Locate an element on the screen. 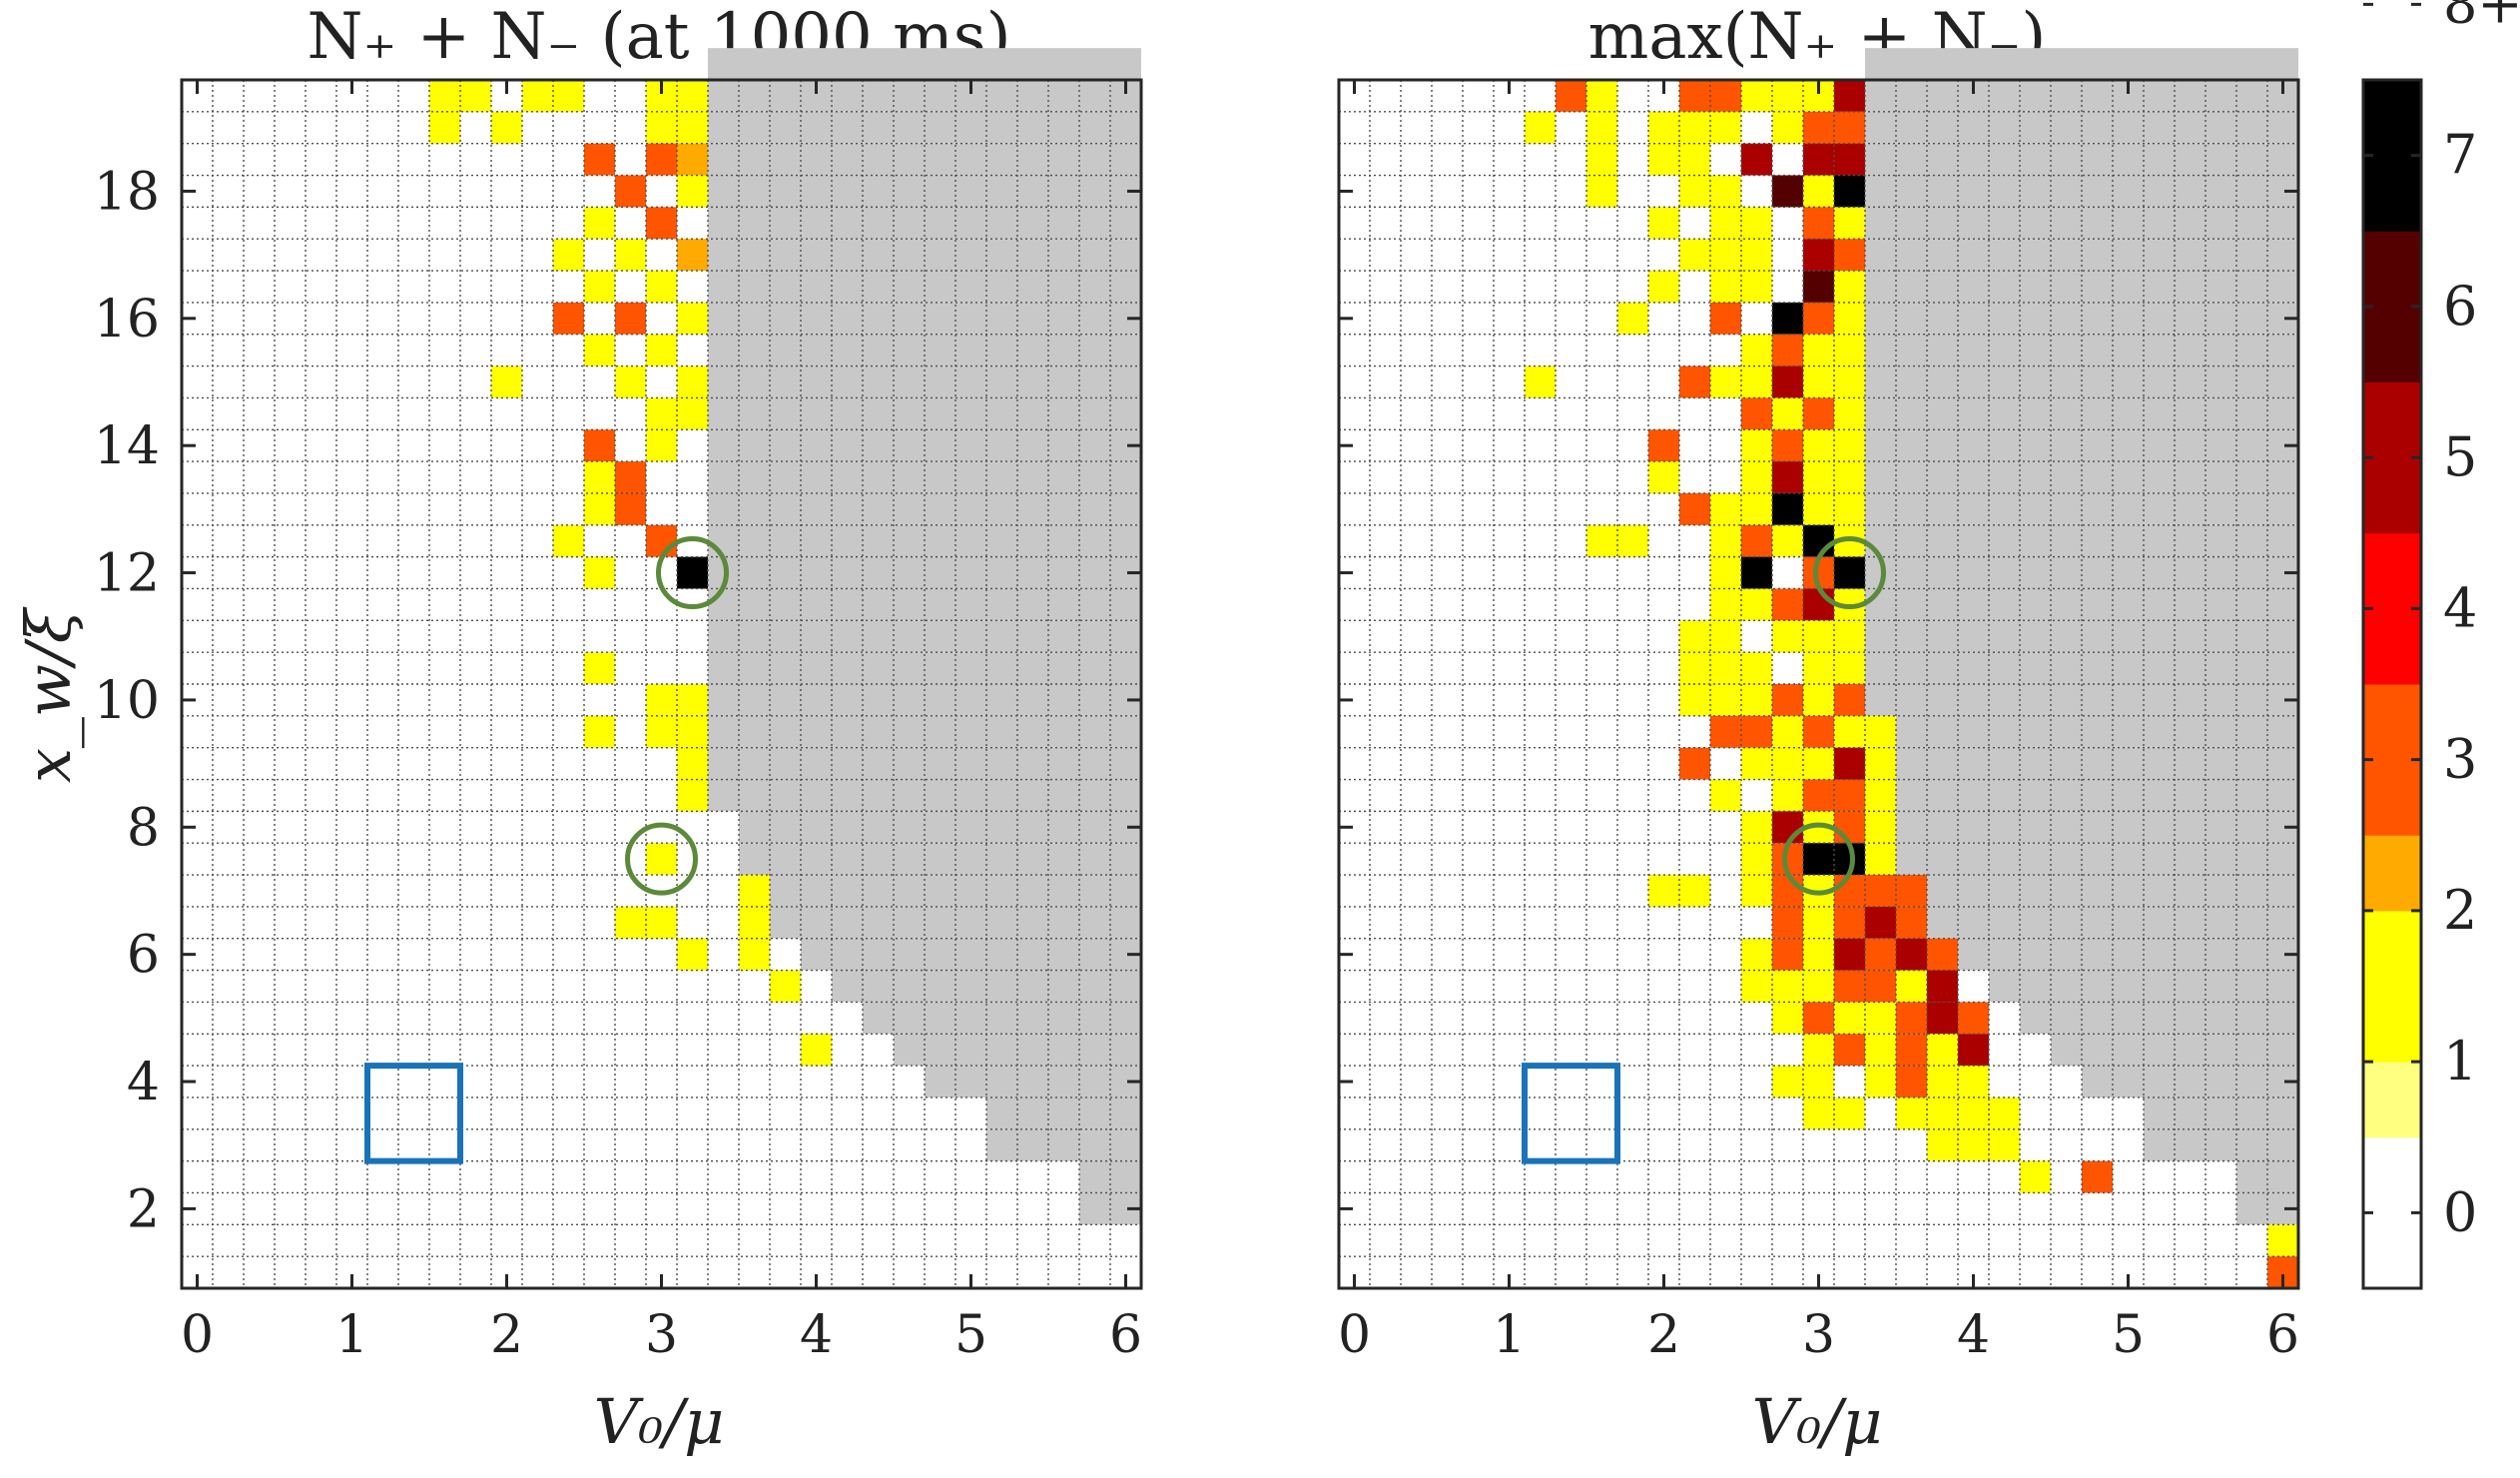 This screenshot has width=2520, height=1478. colorbar: 0 1 2 3 4 5 6 7 8+ is located at coordinates (2440, 645).